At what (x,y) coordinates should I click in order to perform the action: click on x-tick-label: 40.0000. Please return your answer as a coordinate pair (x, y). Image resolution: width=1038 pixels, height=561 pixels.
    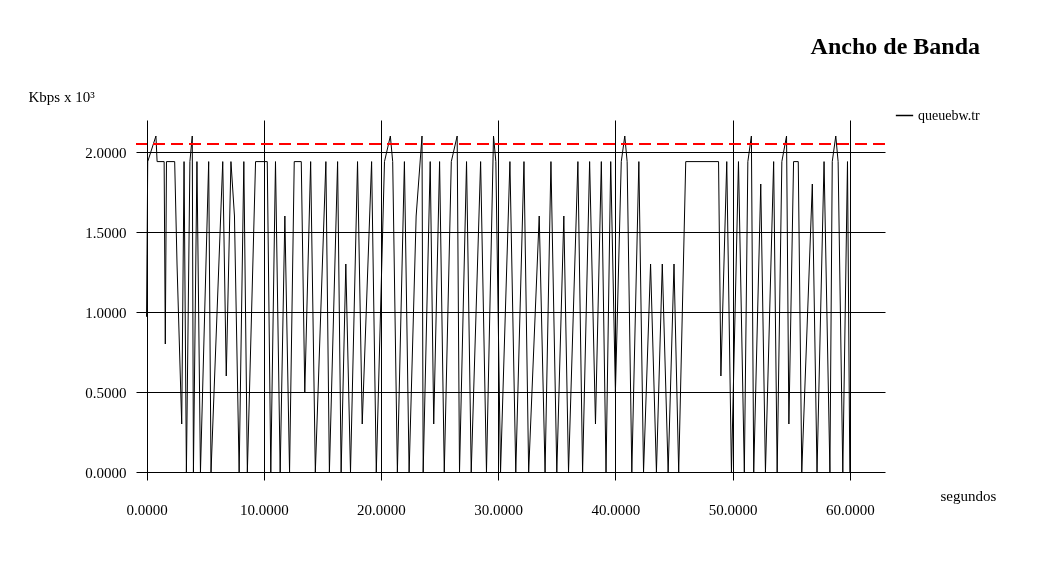
    Looking at the image, I should click on (616, 509).